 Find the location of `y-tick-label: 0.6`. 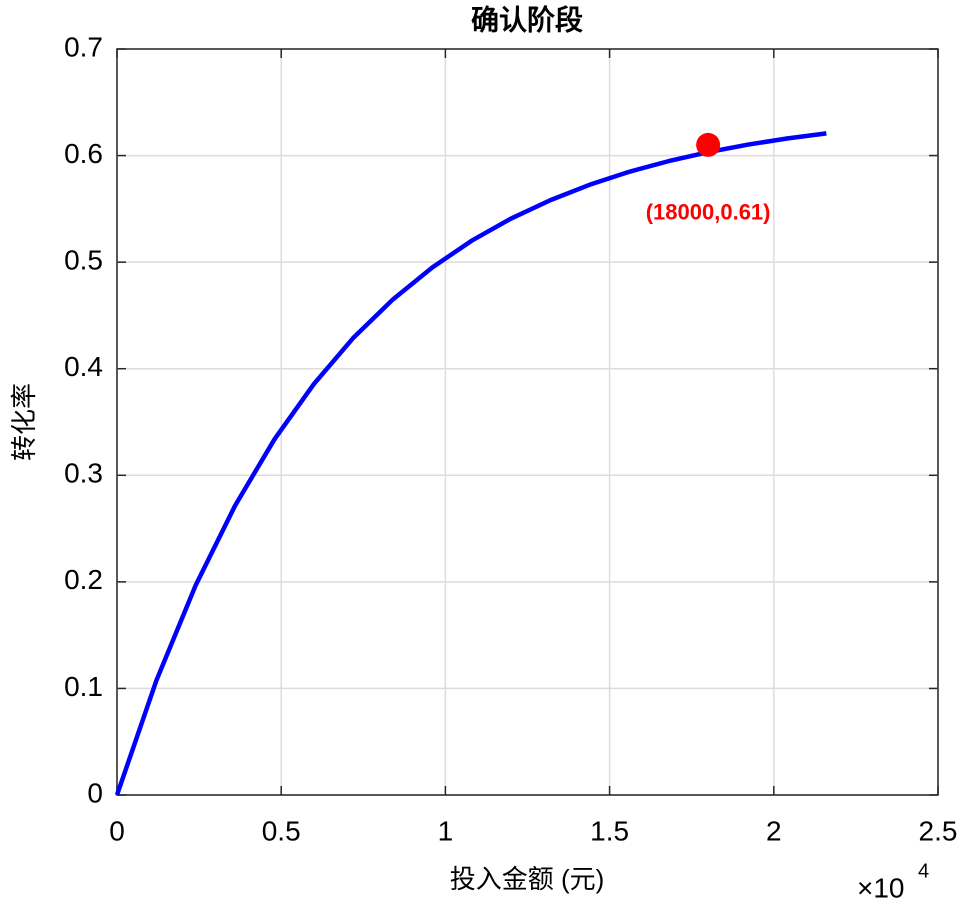

y-tick-label: 0.6 is located at coordinates (83, 153).